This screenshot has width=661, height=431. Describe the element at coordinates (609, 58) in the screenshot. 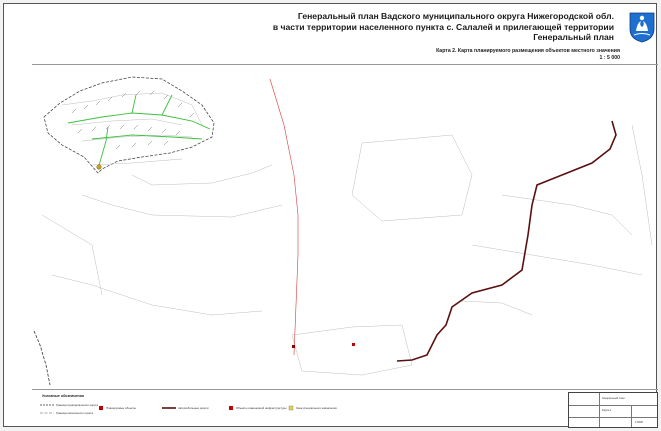

I see `map-scale: 1 : 5 000` at that location.